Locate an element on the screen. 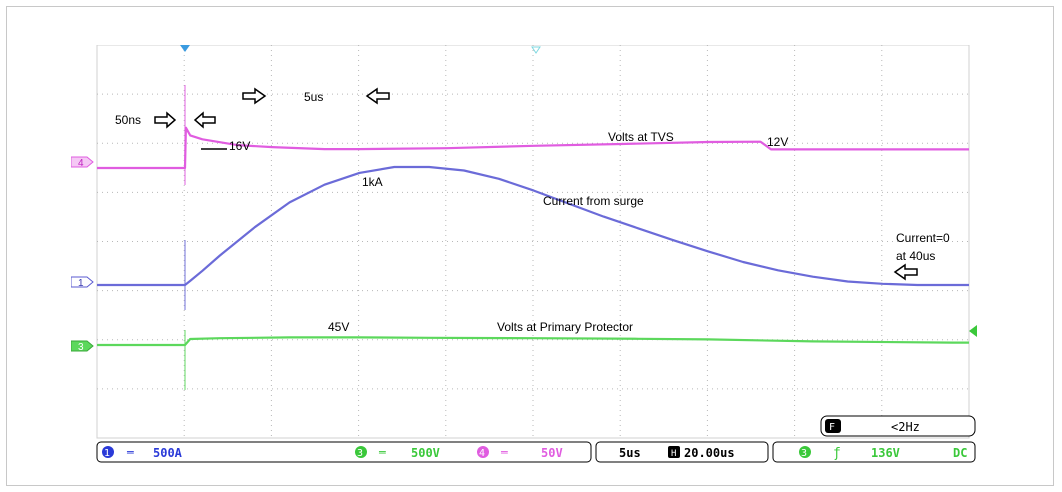 This screenshot has height=492, width=1062. ch1-scale: 500A is located at coordinates (168, 453).